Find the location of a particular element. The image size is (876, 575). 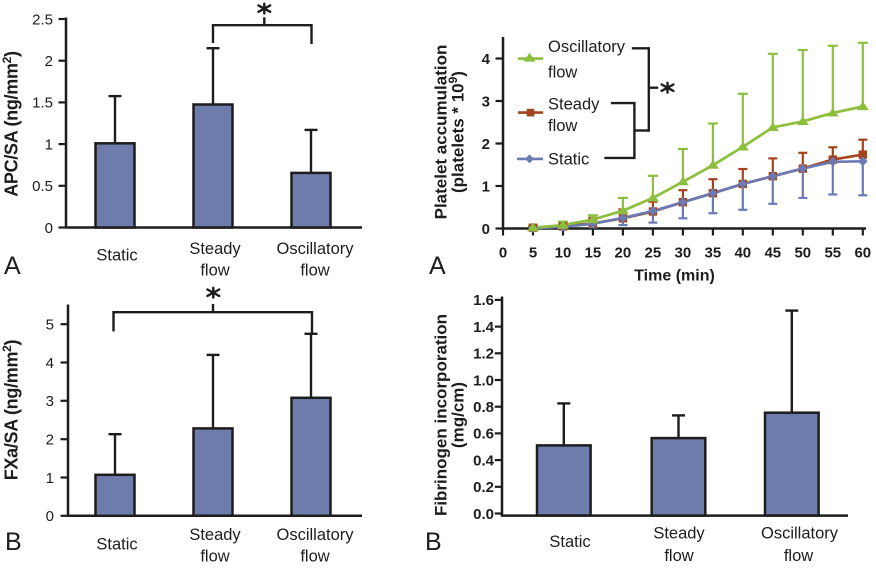

svg-text: 25 is located at coordinates (653, 253).